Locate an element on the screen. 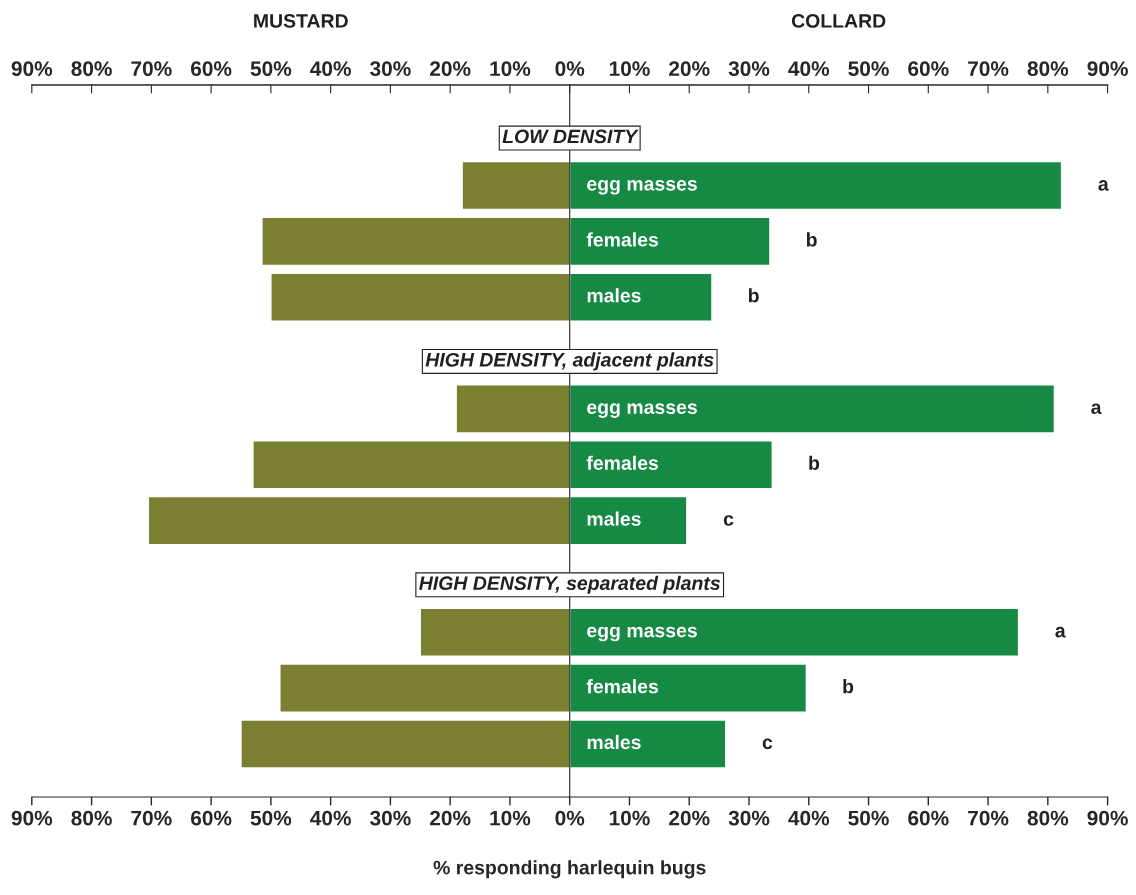  text: MUSTARD is located at coordinates (301, 21).